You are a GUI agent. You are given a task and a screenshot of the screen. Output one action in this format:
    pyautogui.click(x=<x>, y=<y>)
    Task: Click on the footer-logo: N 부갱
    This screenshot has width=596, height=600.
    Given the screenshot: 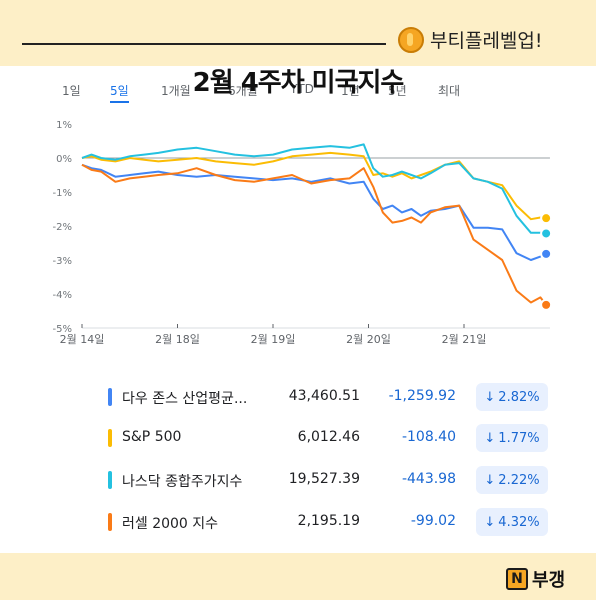 What is the action you would take?
    pyautogui.click(x=535, y=579)
    